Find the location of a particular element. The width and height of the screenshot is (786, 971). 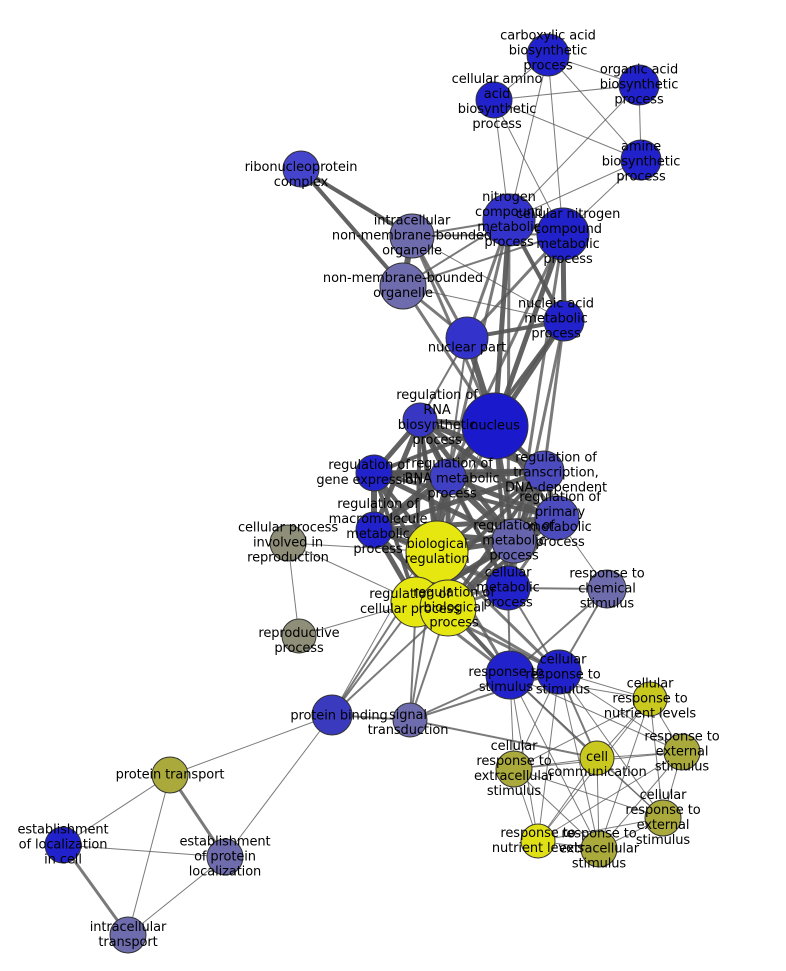

graph-node: response to external stimulus is located at coordinates (682, 752).